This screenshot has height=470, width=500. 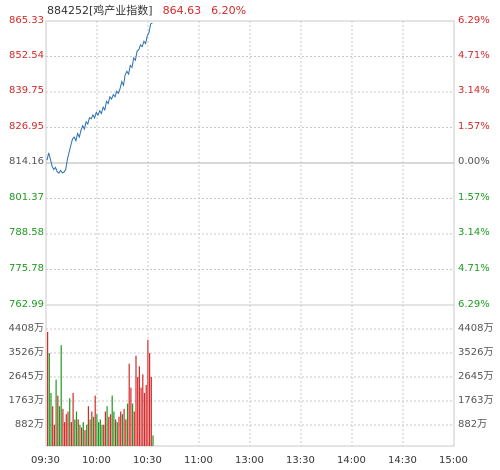 I want to click on volume-axis-label-left: 1763万, so click(x=26, y=400).